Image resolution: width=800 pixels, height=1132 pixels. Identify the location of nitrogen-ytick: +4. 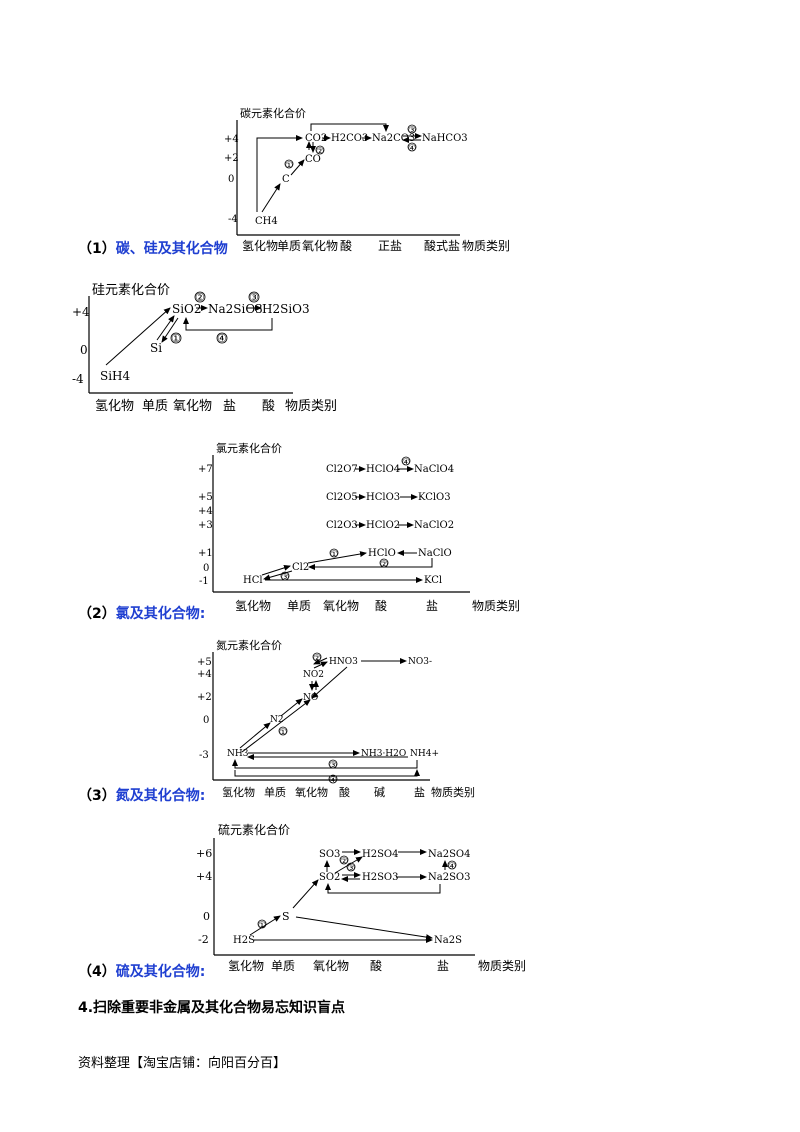
(204, 674).